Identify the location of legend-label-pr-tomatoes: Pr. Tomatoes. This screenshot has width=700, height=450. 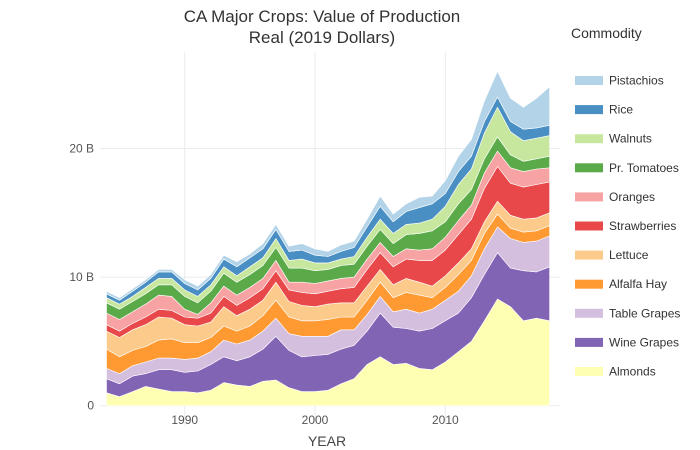
(644, 168).